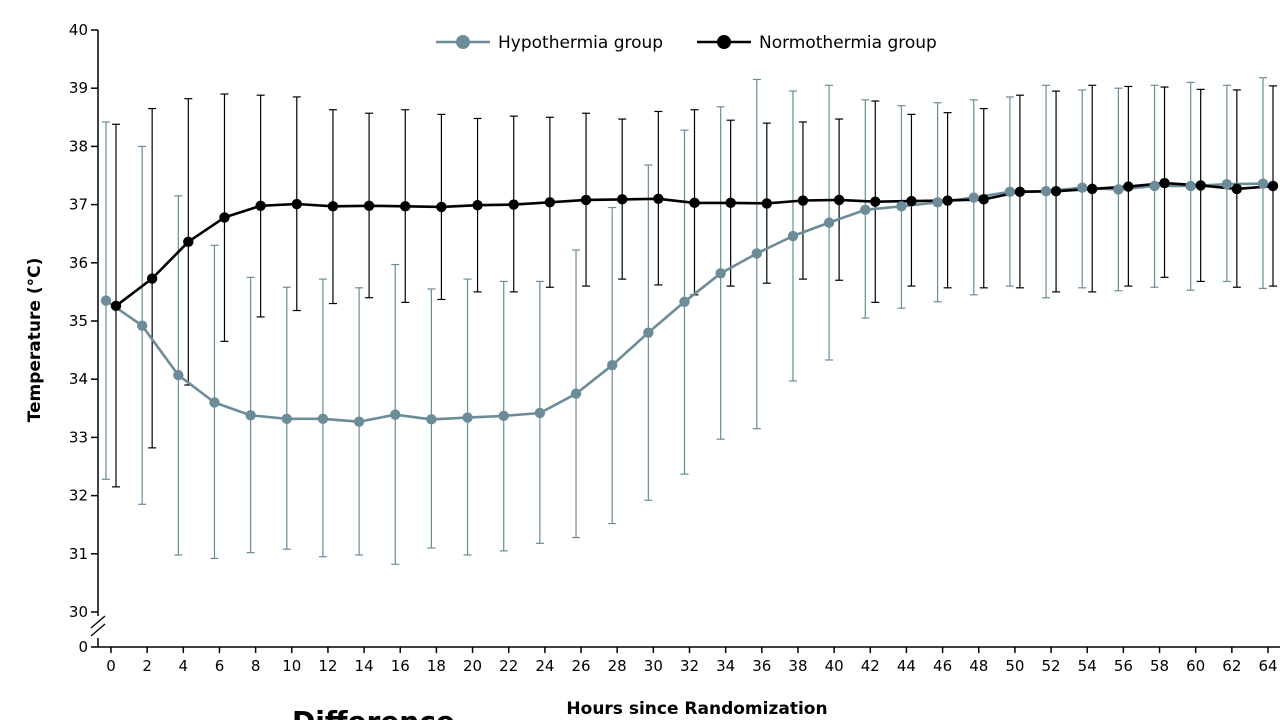 This screenshot has width=1284, height=720. I want to click on y-tick-label: 33, so click(78, 437).